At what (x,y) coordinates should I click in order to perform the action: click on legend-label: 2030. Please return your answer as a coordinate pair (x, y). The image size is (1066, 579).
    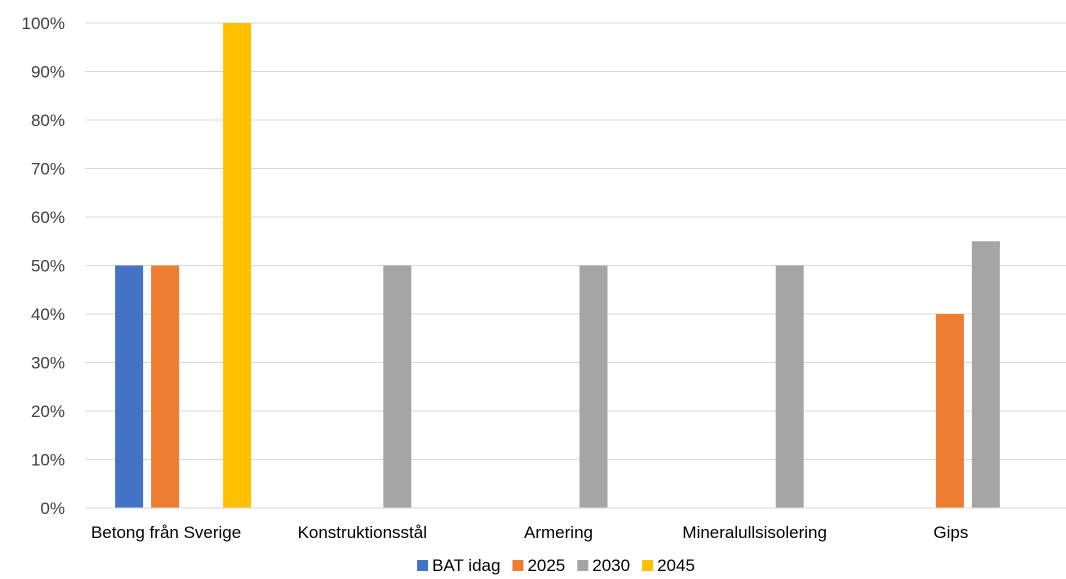
    Looking at the image, I should click on (611, 565).